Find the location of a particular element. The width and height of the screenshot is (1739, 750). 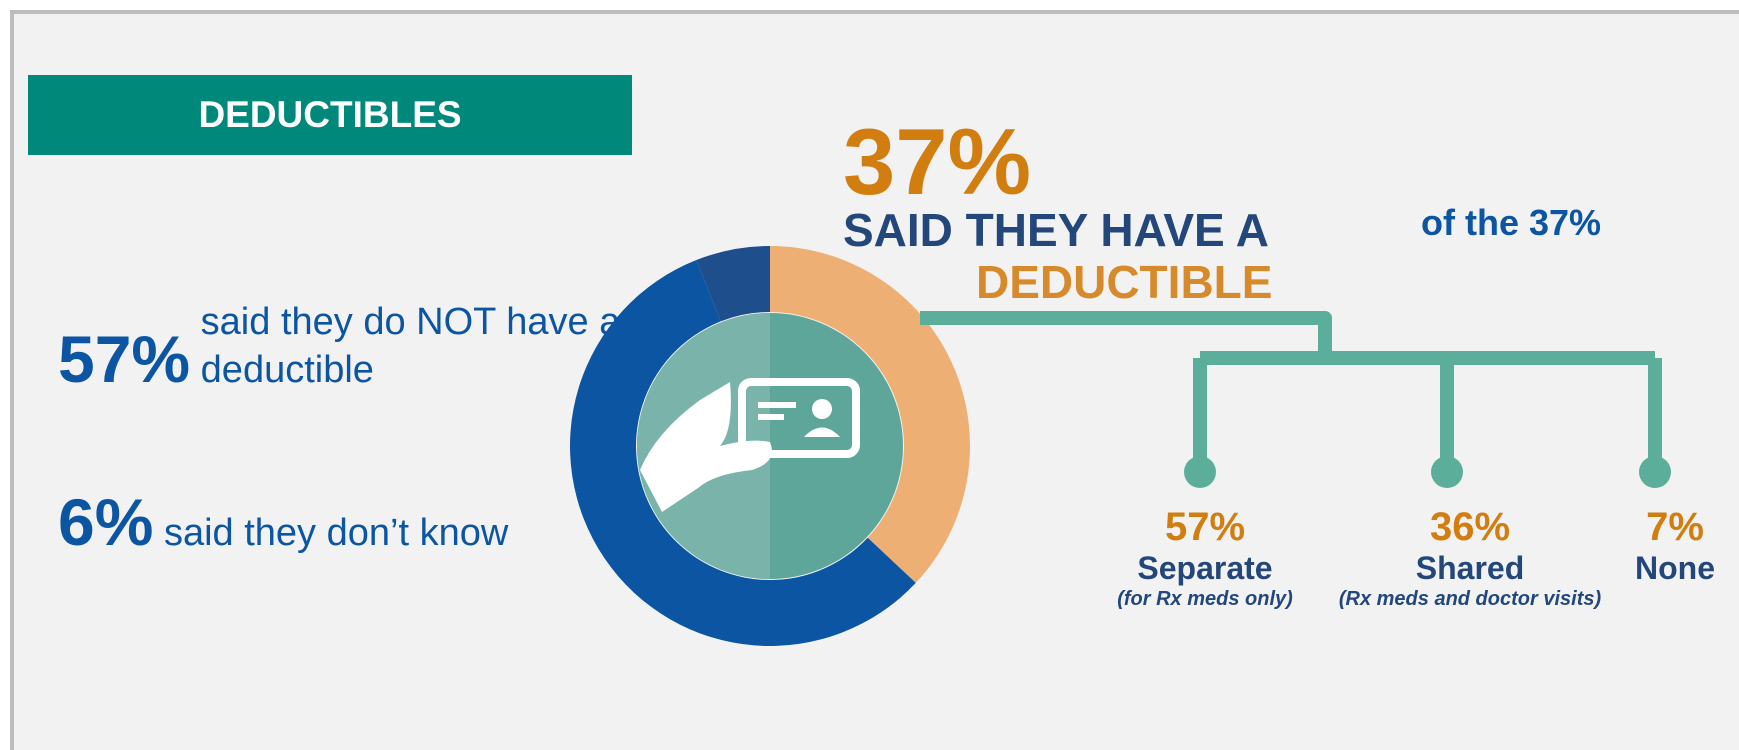

stat-dont-know: 6% said they don’t know is located at coordinates (283, 523).